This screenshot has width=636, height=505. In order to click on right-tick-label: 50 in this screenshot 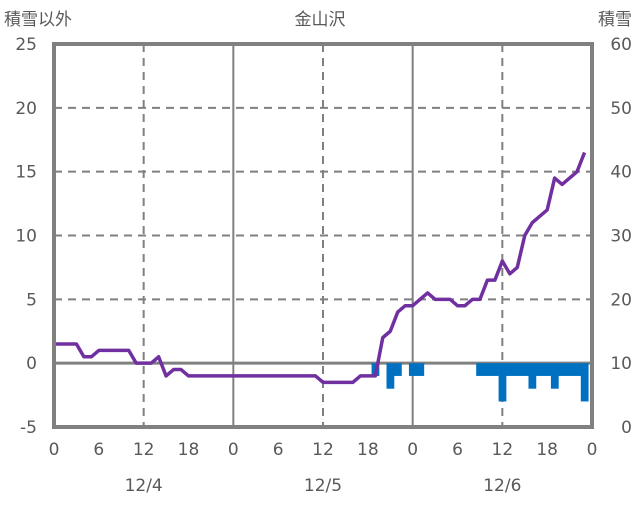, I will do `click(621, 109)`.